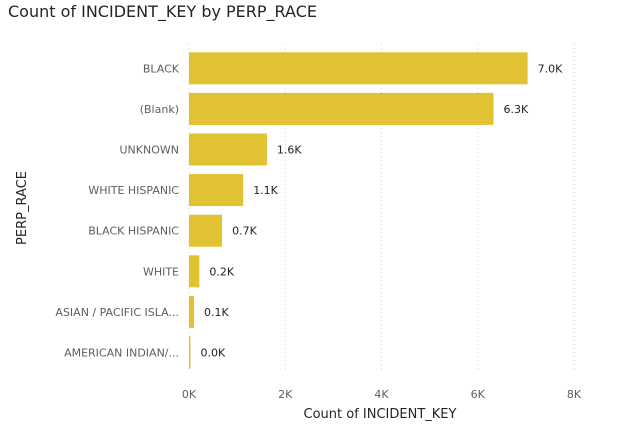 The height and width of the screenshot is (430, 635). What do you see at coordinates (162, 11) in the screenshot?
I see `chart-title: Count of INCIDENT_KEY by PERP_RACE` at bounding box center [162, 11].